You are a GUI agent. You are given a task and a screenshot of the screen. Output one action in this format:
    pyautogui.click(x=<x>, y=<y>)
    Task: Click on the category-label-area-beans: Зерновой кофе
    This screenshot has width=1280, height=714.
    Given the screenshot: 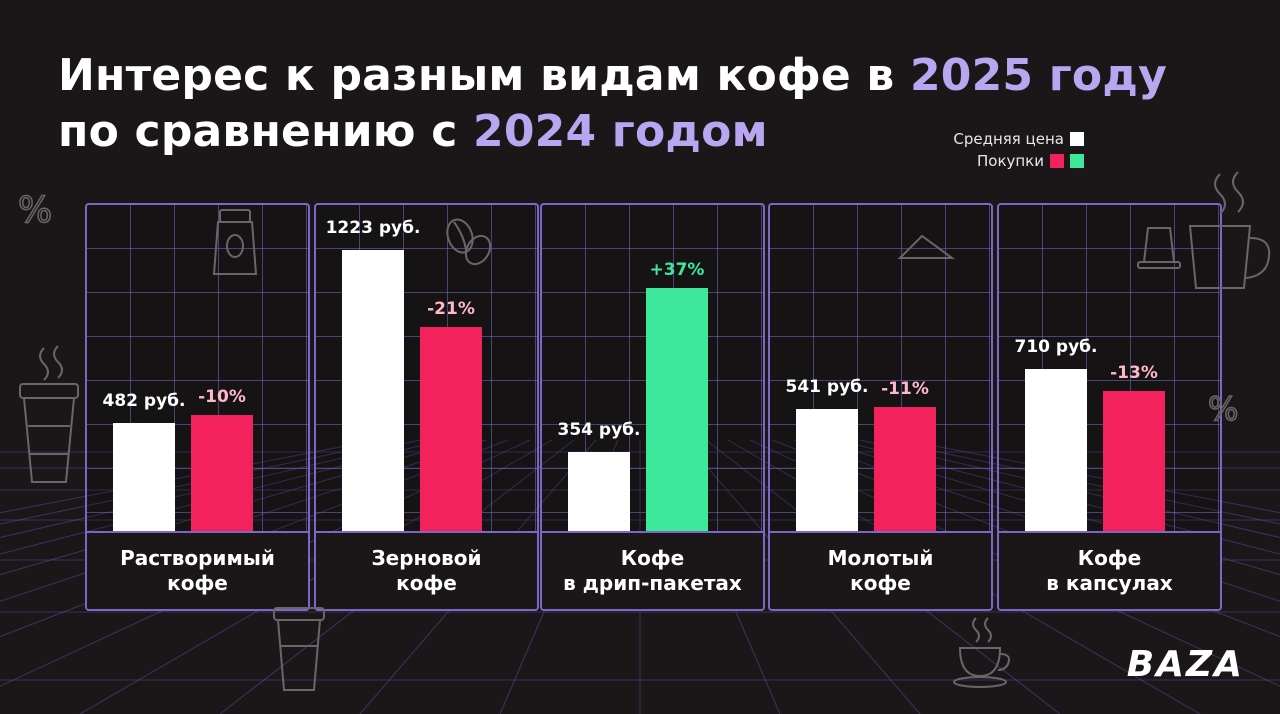 What is the action you would take?
    pyautogui.click(x=426, y=570)
    